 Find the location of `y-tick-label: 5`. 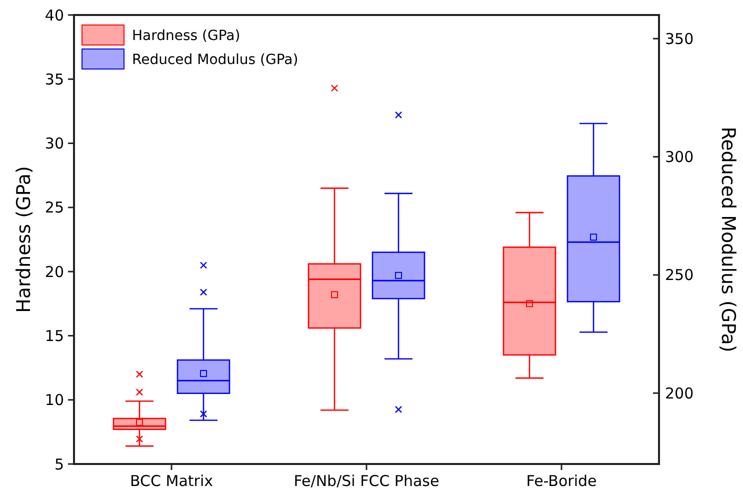

y-tick-label: 5 is located at coordinates (59, 464).